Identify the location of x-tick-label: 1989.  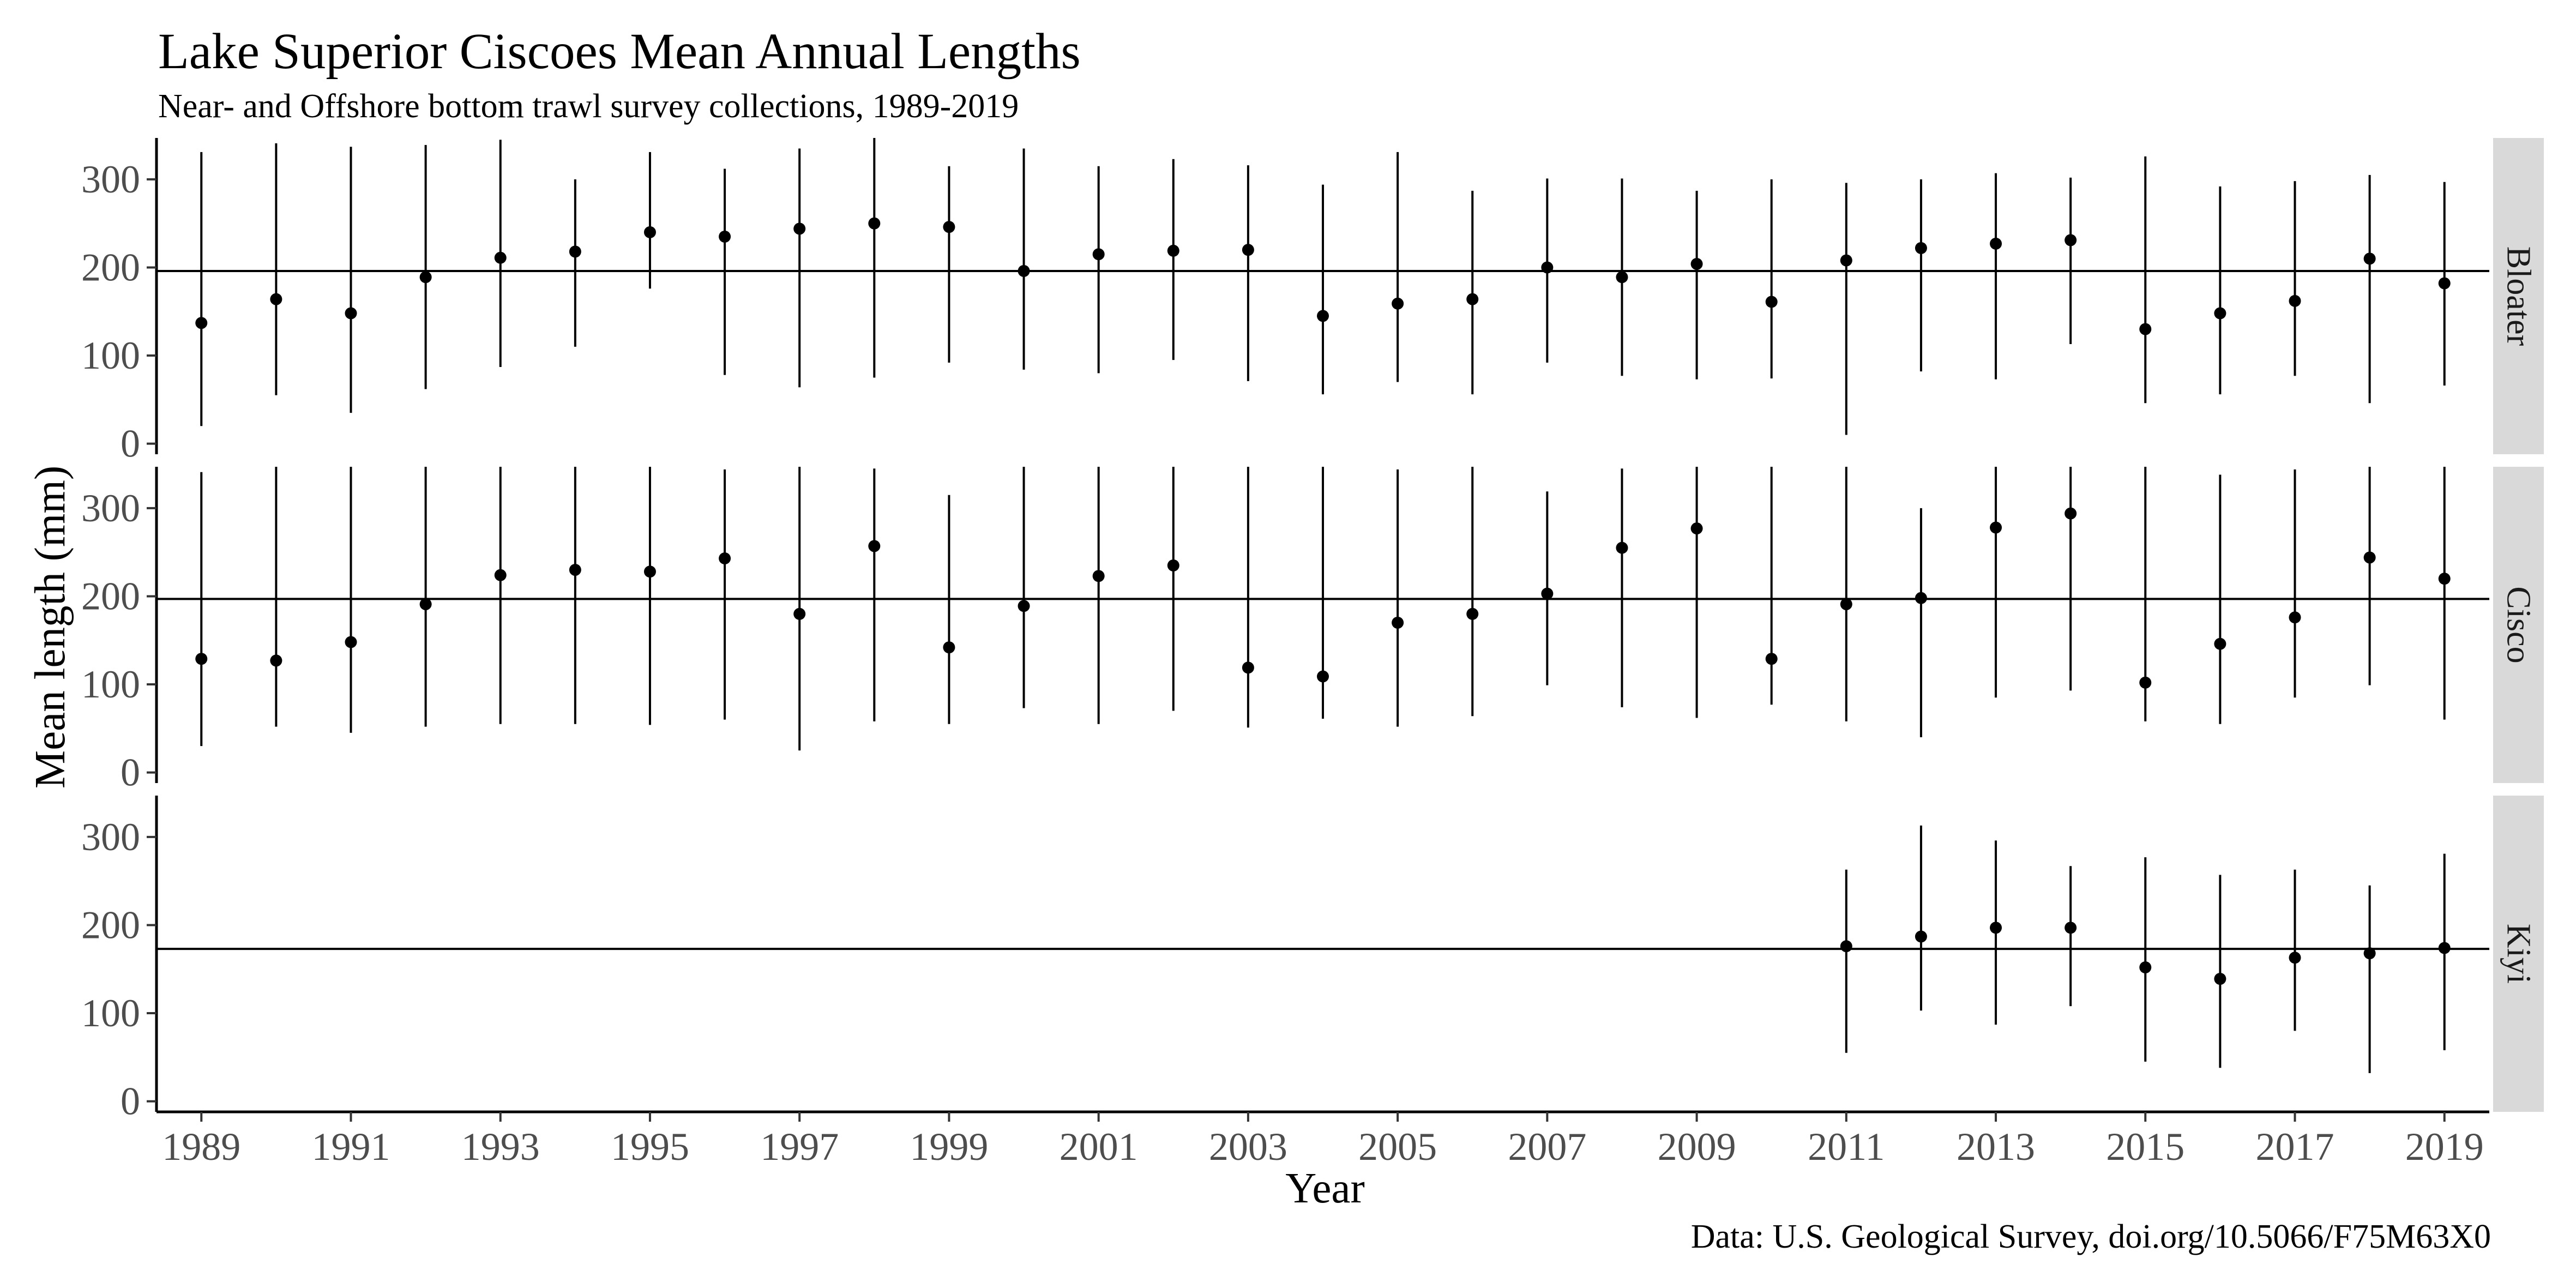
(201, 1147).